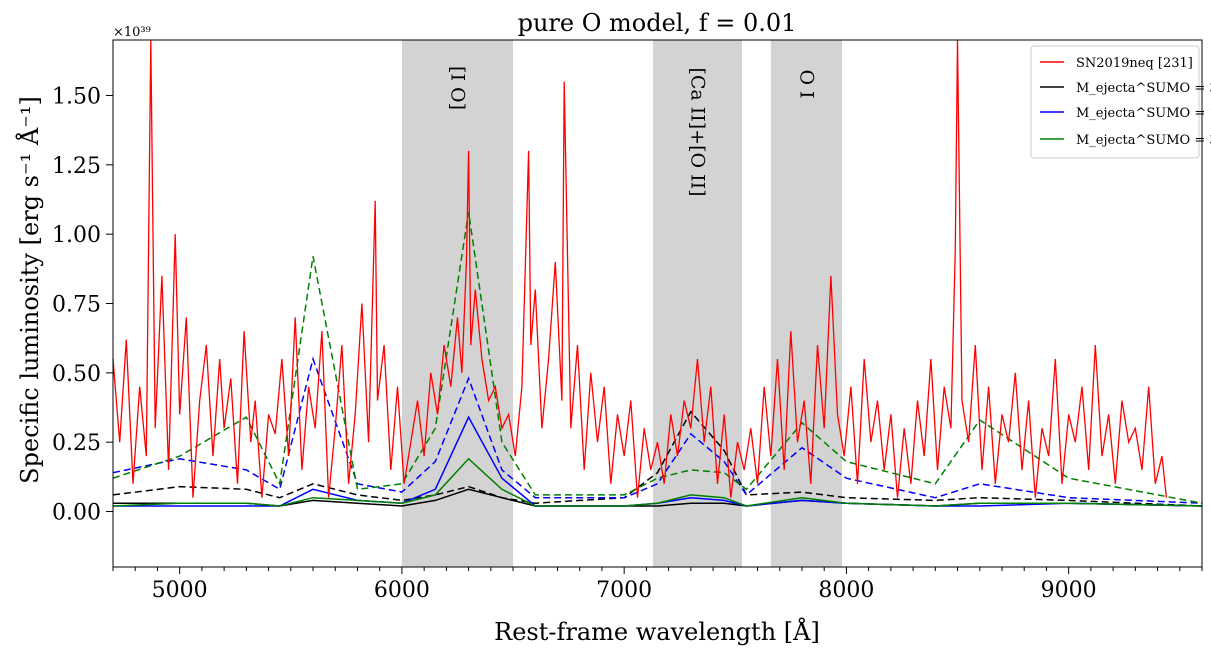  What do you see at coordinates (457, 88) in the screenshot?
I see `shaded-region-label: [I O]` at bounding box center [457, 88].